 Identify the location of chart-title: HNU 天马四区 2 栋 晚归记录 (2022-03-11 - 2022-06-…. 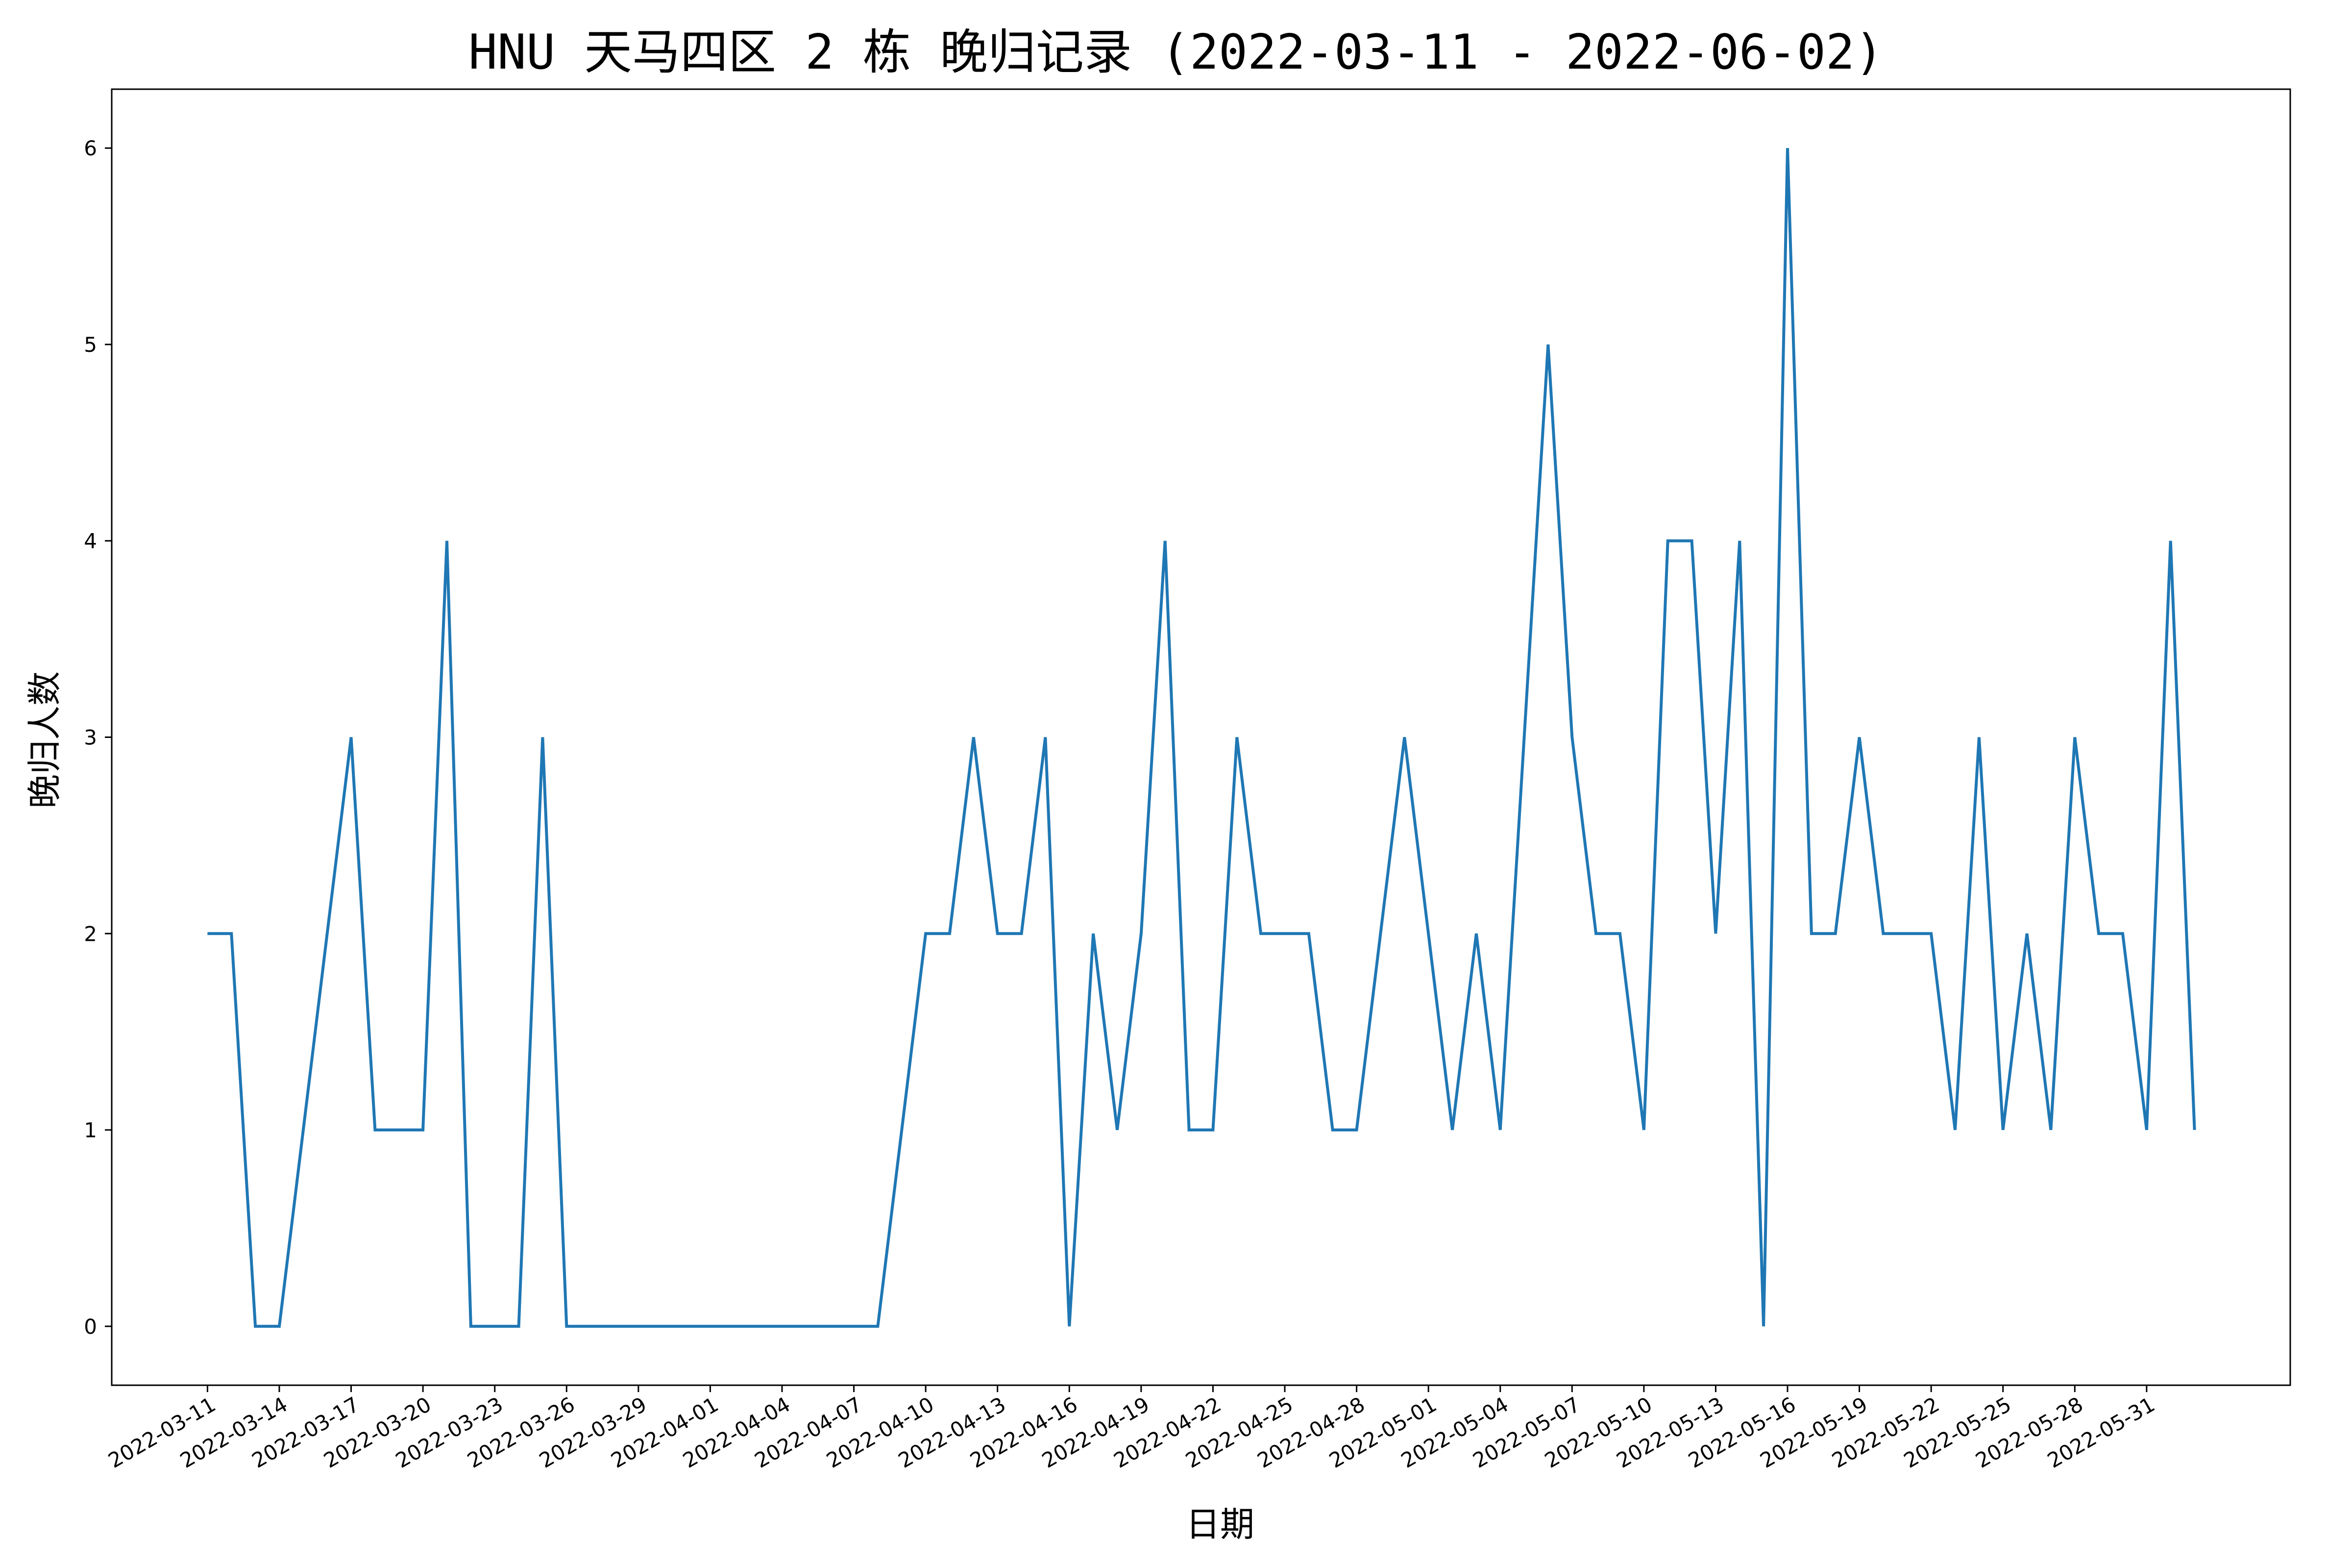
(1176, 52).